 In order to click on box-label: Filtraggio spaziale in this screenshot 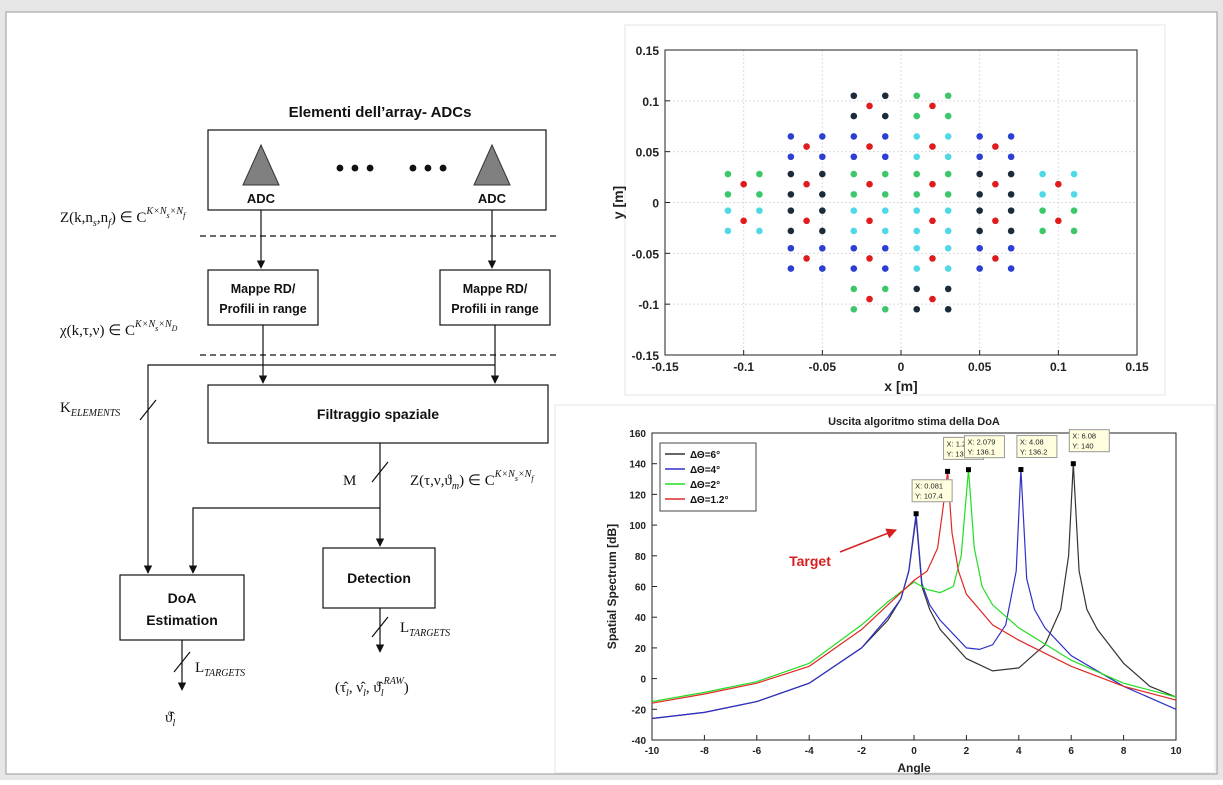, I will do `click(378, 414)`.